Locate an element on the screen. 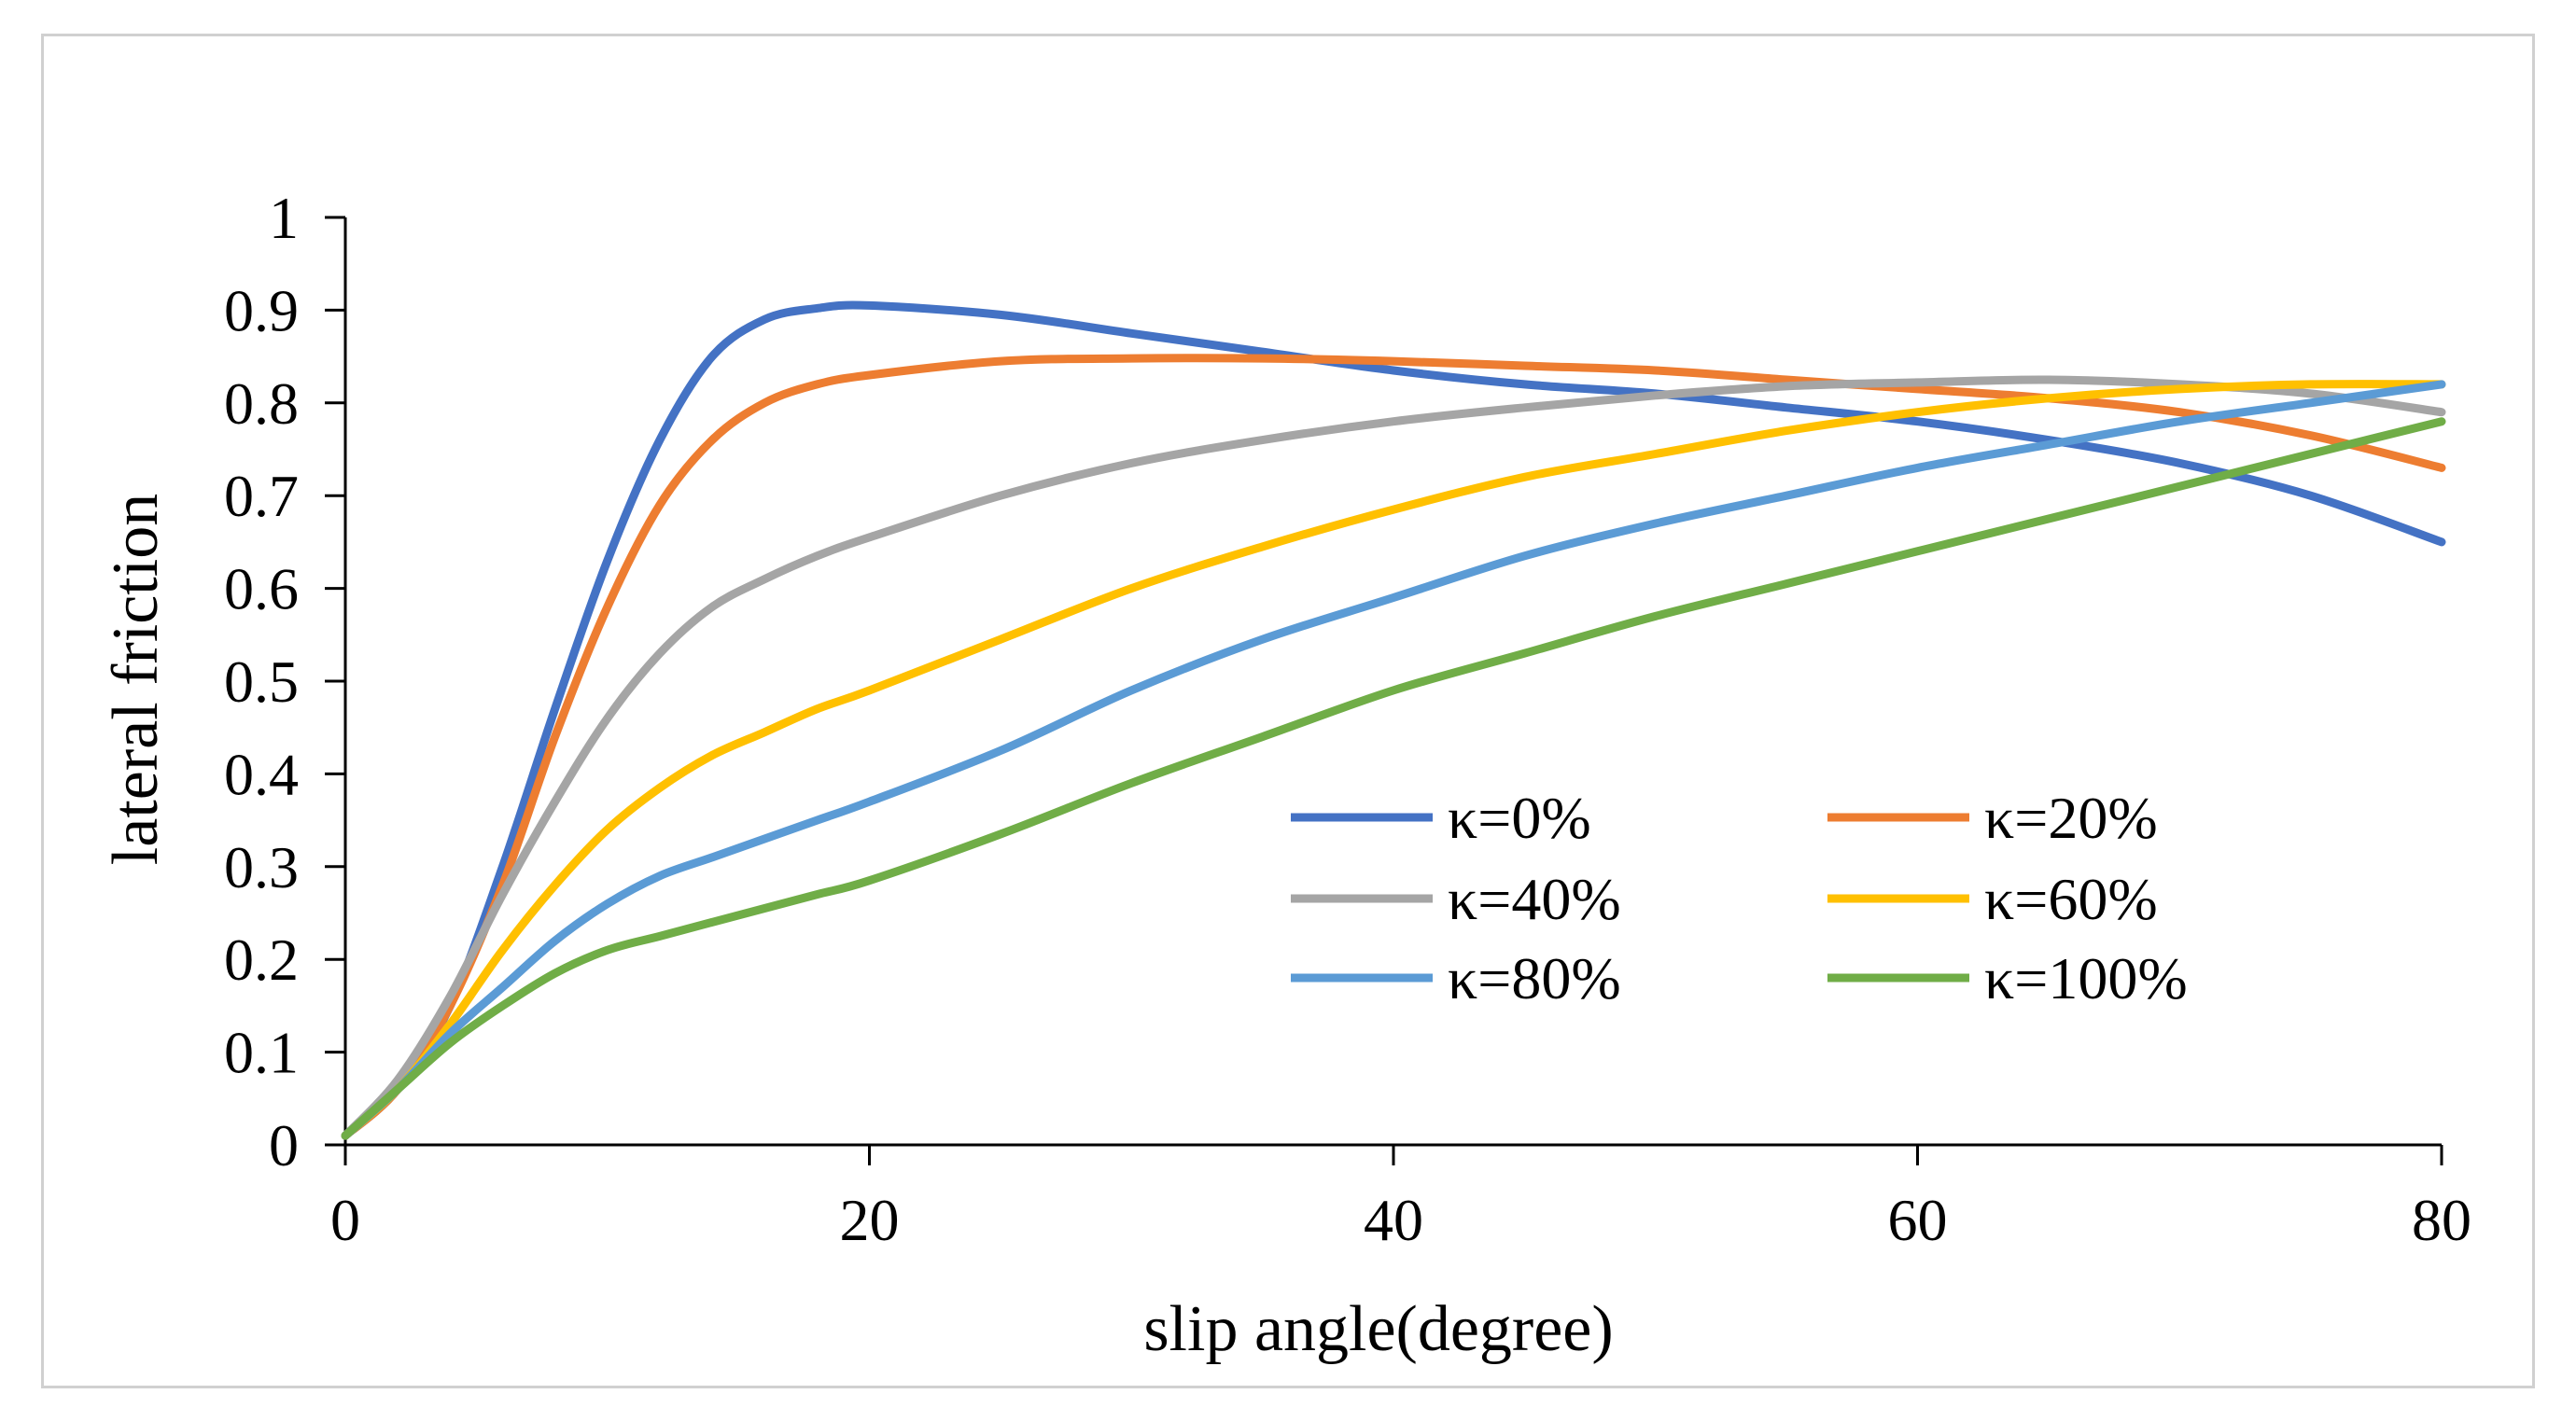 The width and height of the screenshot is (2576, 1422). legend-label-2: κ=20% is located at coordinates (2071, 818).